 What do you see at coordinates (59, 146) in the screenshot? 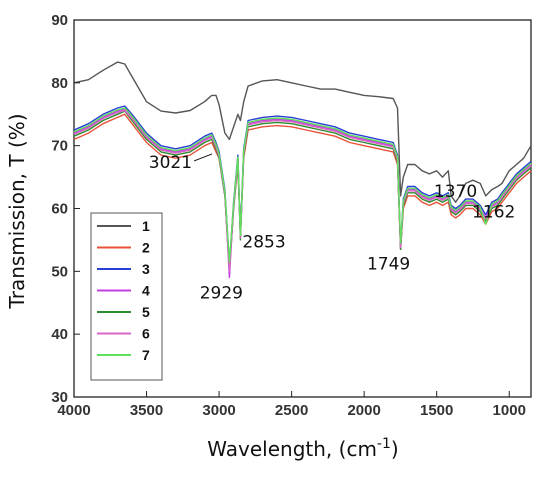
I see `y-tick-label: 70` at bounding box center [59, 146].